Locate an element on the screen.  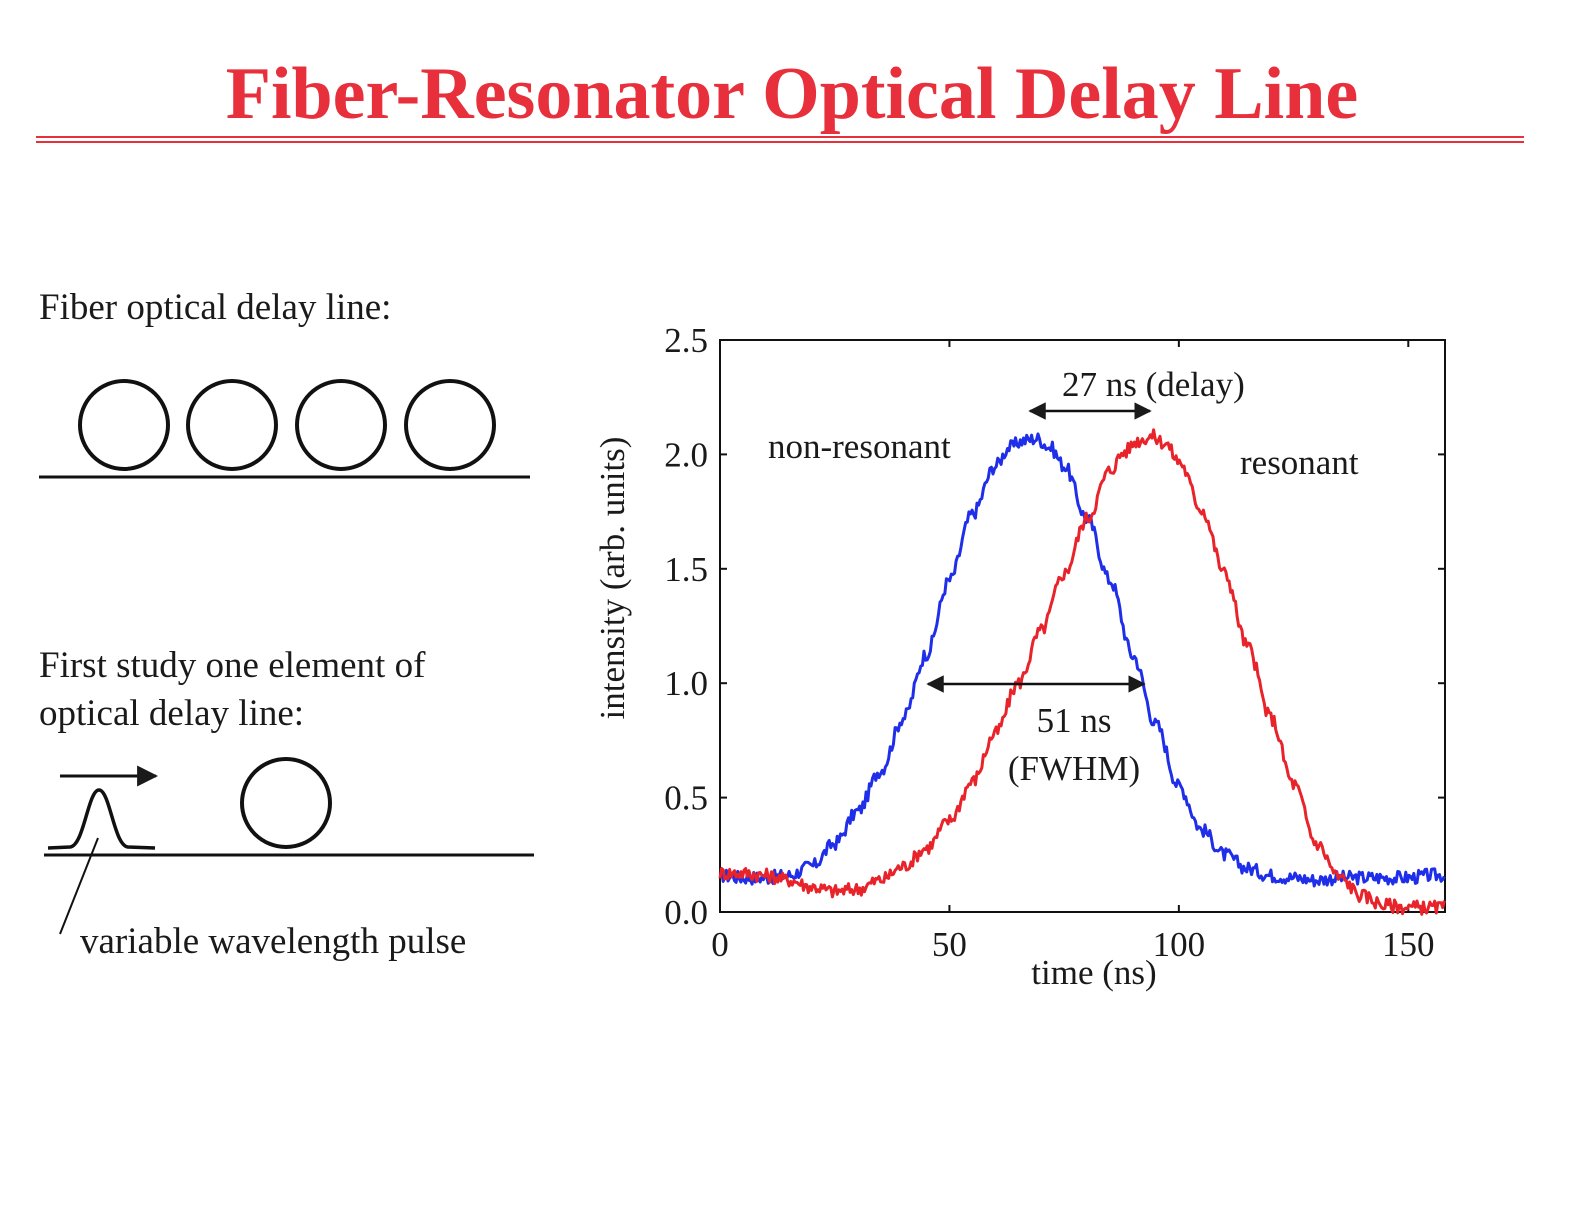
y-tick-label: 2.0 is located at coordinates (686, 454).